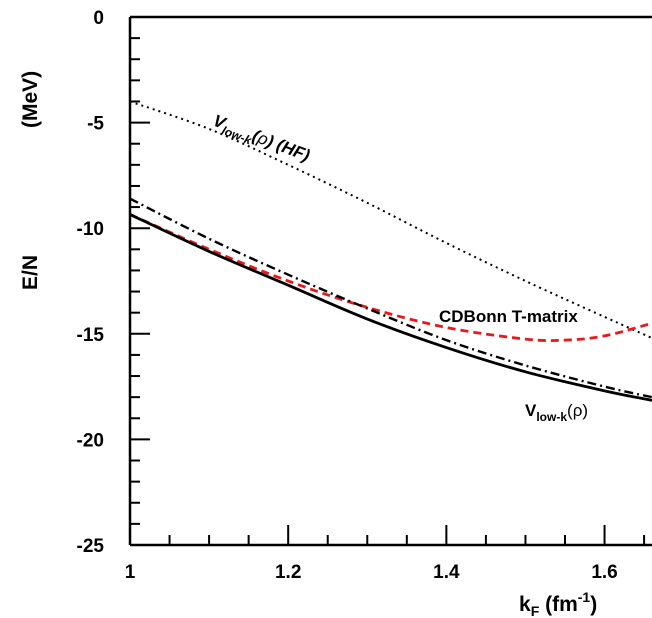 The image size is (652, 618). Describe the element at coordinates (578, 410) in the screenshot. I see `annotation-vlowk-rho: ρ` at that location.